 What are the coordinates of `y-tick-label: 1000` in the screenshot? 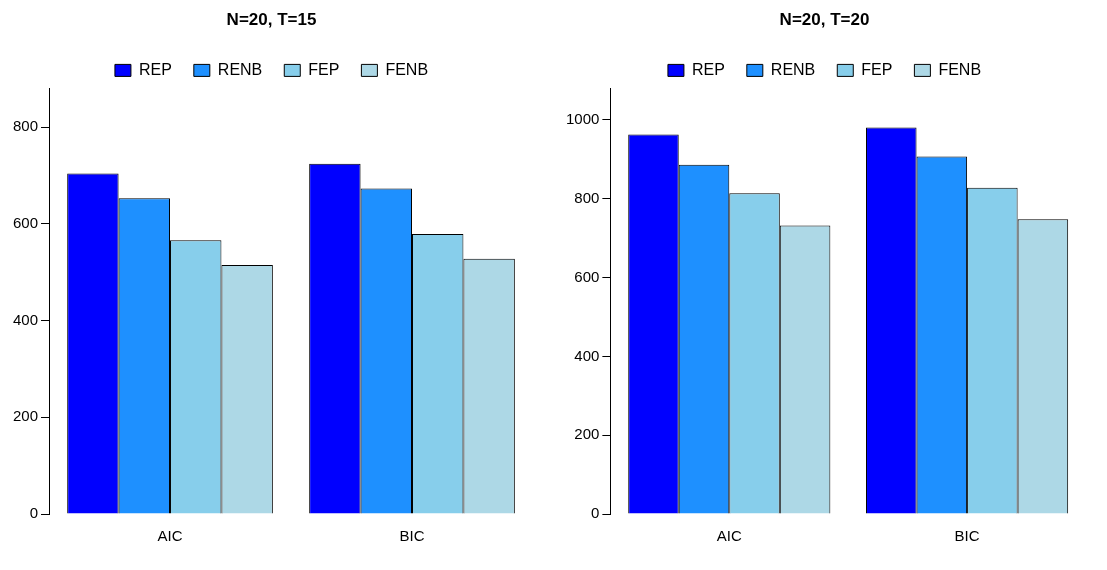 It's located at (582, 119).